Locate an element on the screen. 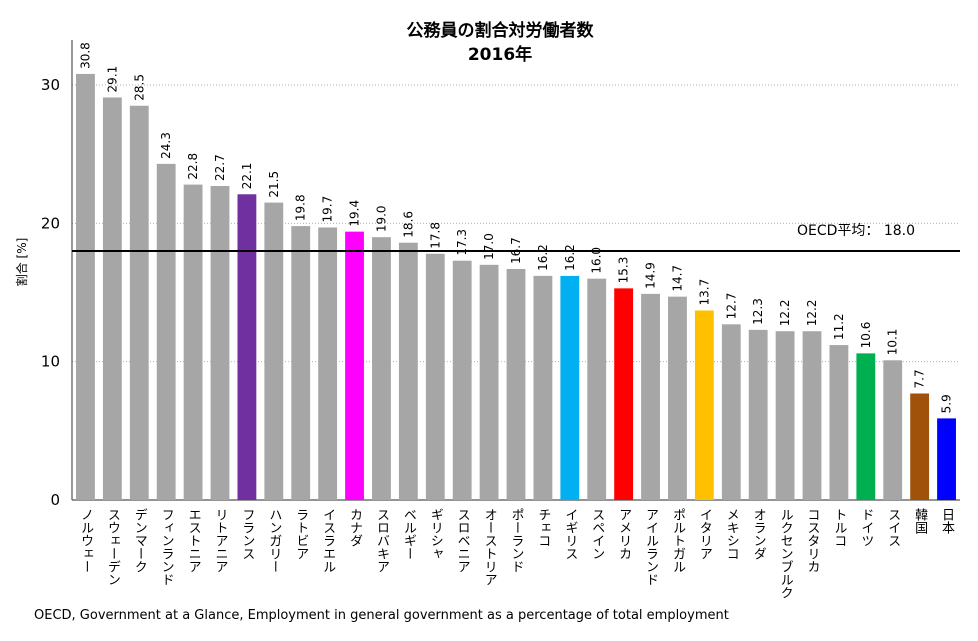 The image size is (978, 641). value-label: 21.5 is located at coordinates (274, 184).